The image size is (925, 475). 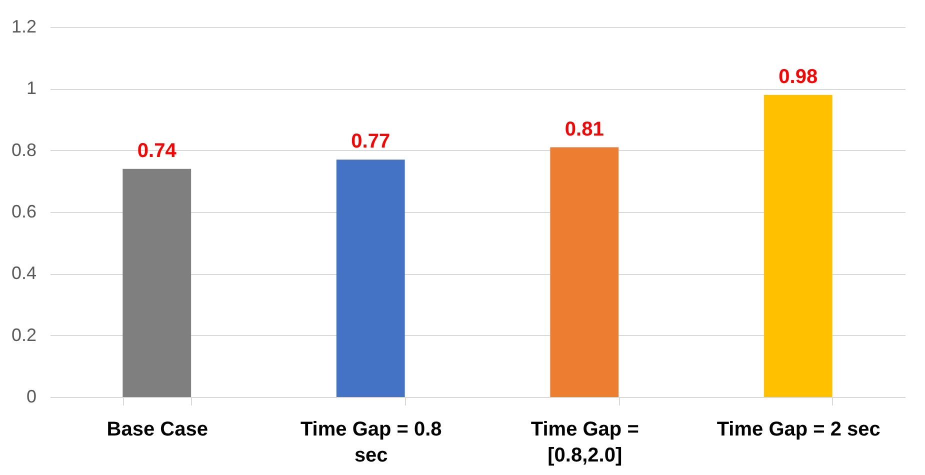 I want to click on y-tick-label: 0.4, so click(x=23, y=273).